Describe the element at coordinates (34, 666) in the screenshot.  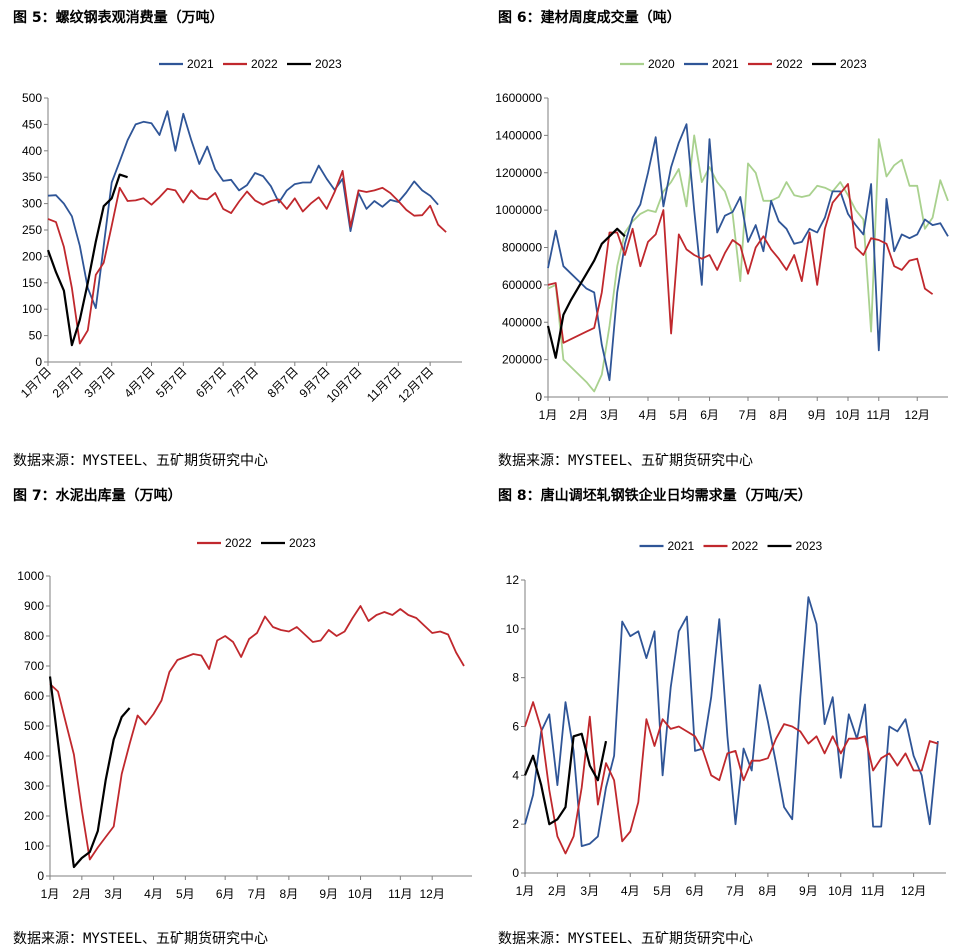
I see `y-tick-label: 700` at that location.